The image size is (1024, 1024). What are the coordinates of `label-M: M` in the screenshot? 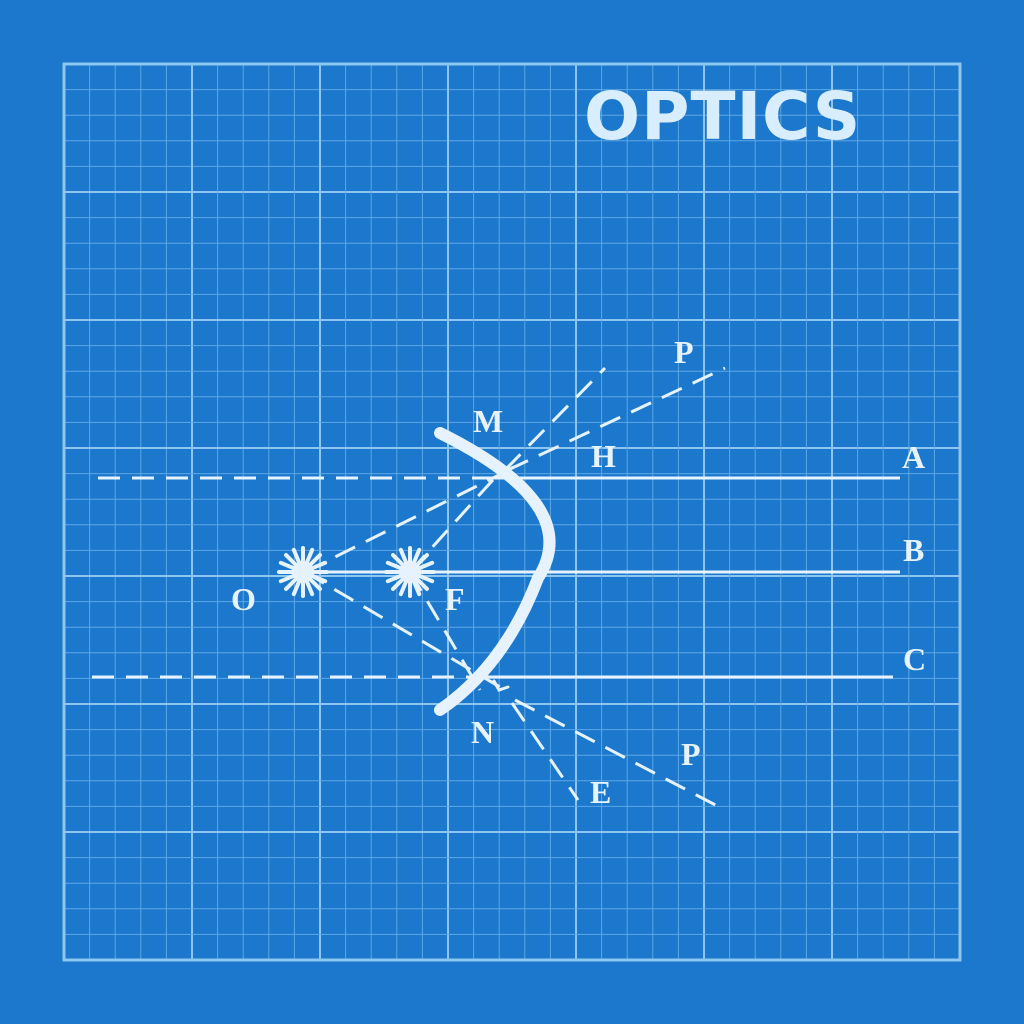 It's located at (488, 421).